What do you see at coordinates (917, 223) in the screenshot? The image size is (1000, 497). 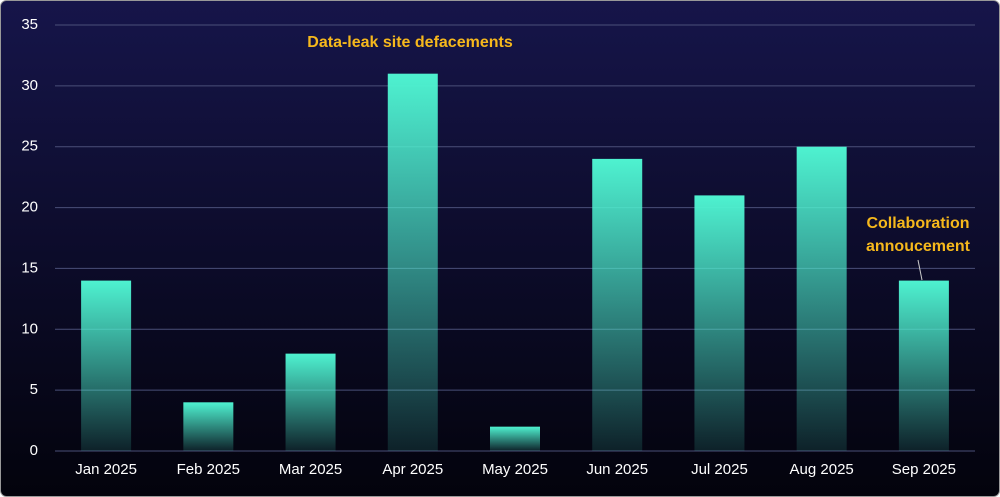 I see `annotation: Collaboration` at bounding box center [917, 223].